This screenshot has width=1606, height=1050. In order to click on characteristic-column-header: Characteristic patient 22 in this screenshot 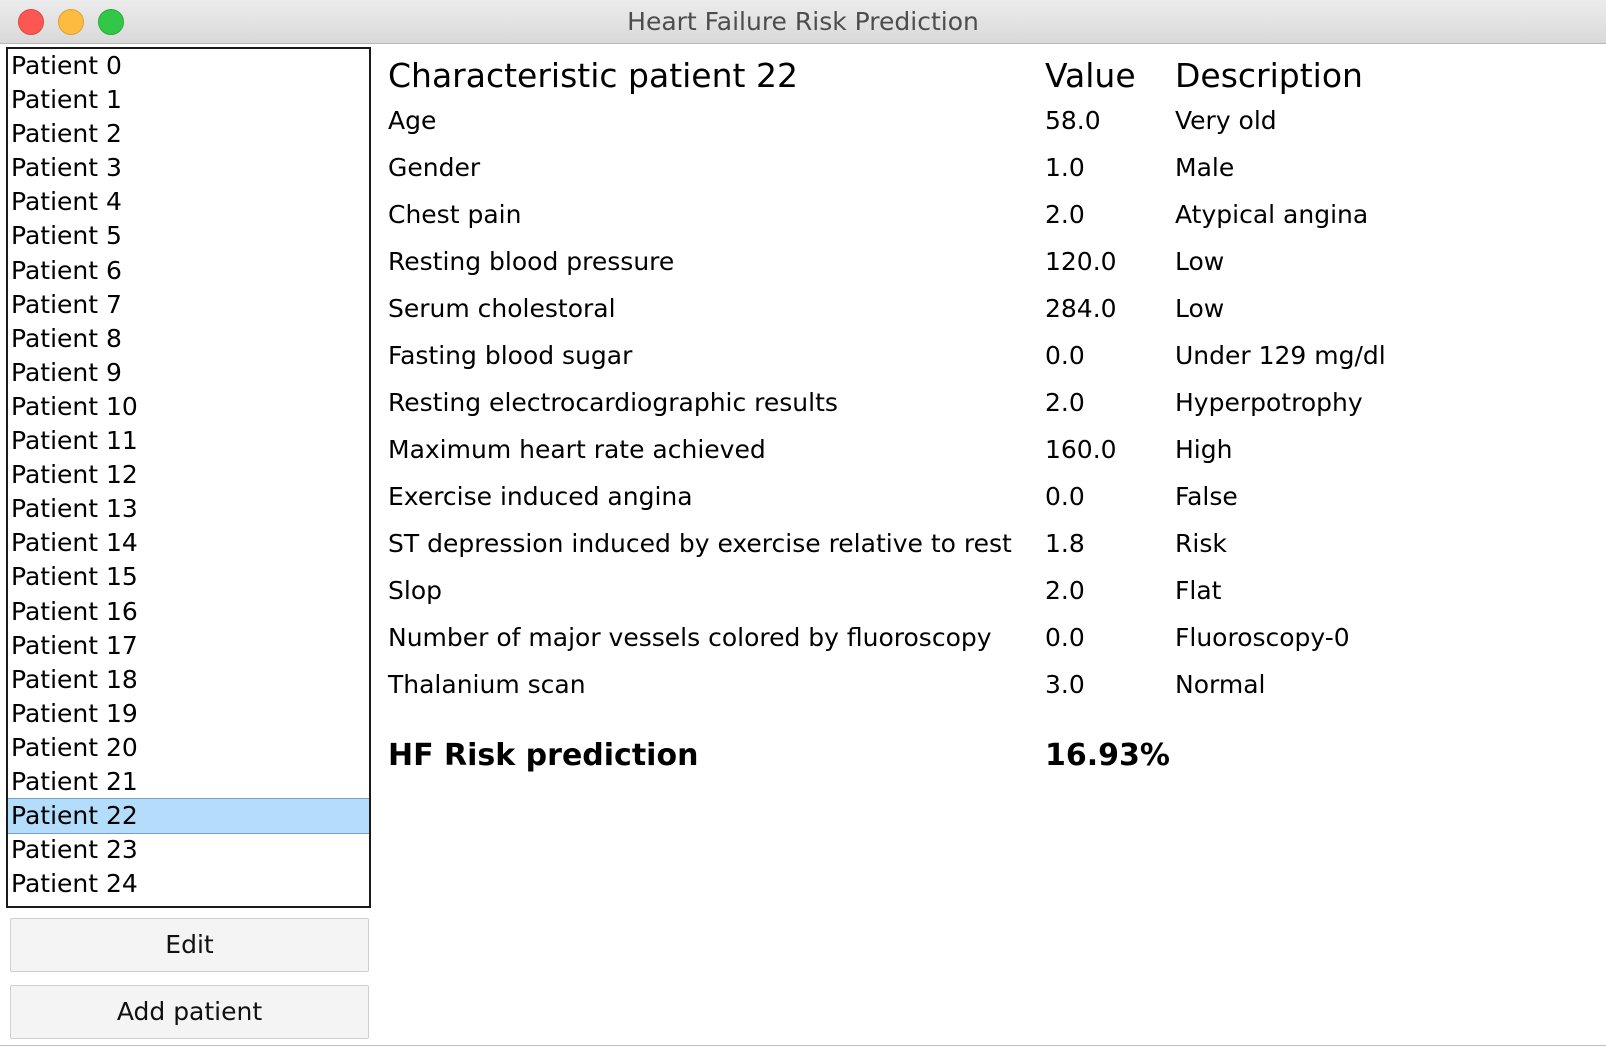, I will do `click(593, 75)`.